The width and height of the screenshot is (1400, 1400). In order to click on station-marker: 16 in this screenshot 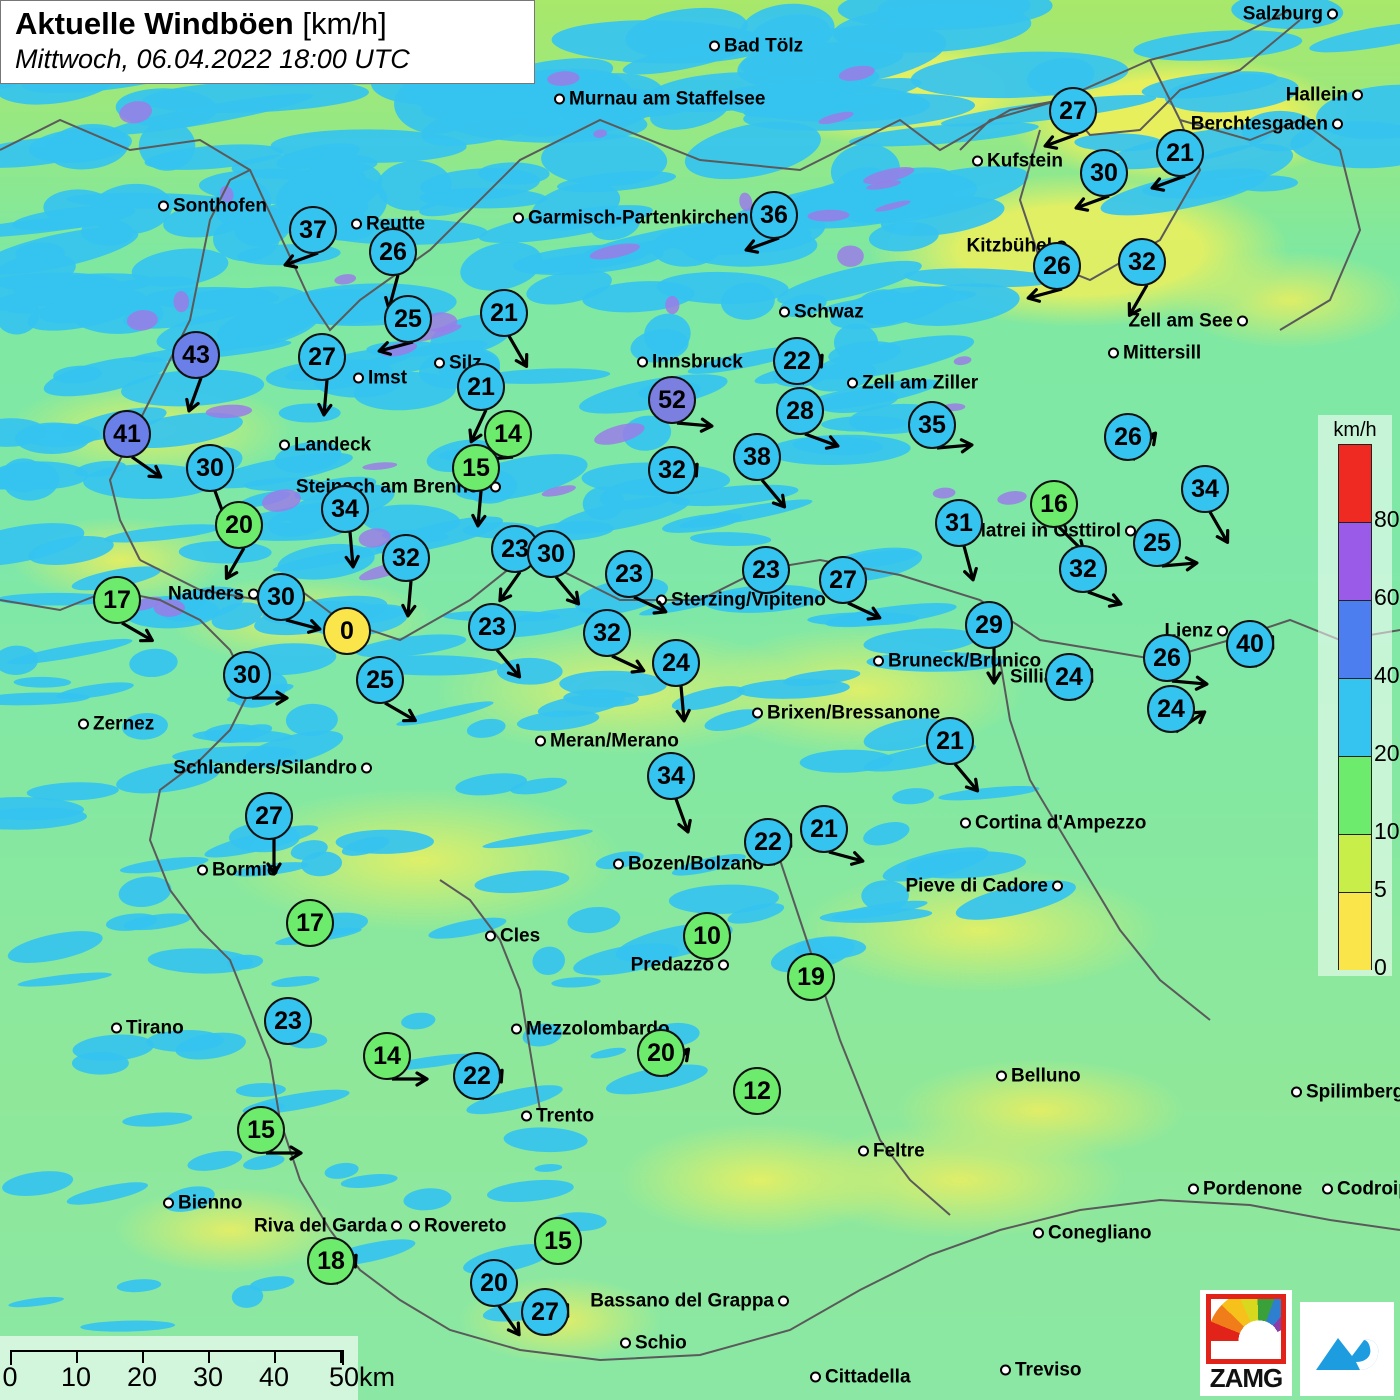, I will do `click(1058, 517)`.